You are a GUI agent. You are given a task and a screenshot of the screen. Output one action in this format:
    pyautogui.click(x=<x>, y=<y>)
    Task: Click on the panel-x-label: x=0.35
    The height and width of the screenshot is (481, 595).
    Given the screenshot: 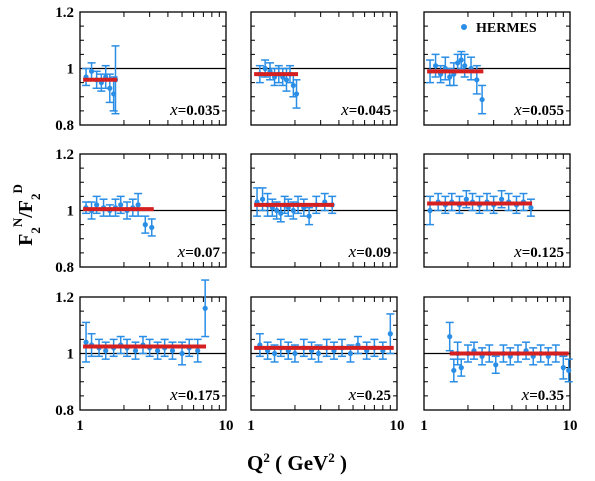 What is the action you would take?
    pyautogui.click(x=542, y=394)
    